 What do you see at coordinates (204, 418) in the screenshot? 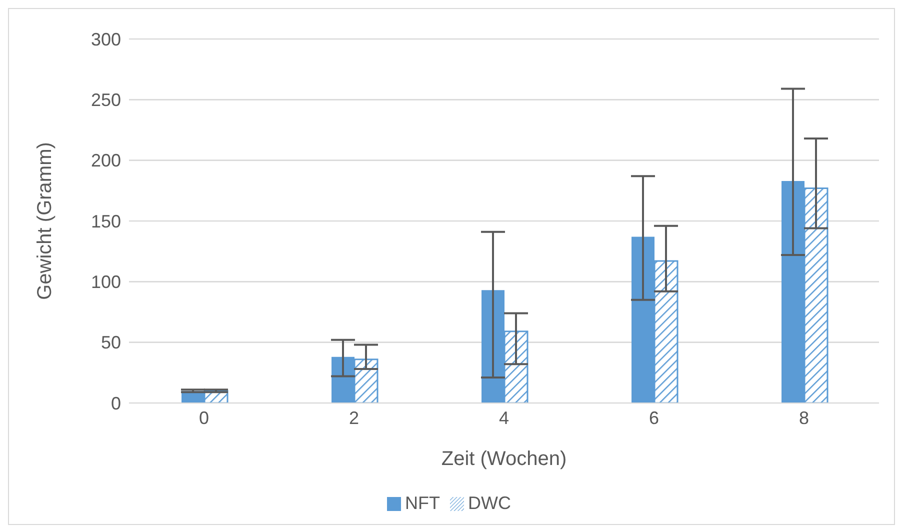
I see `x-tick-label: 0` at bounding box center [204, 418].